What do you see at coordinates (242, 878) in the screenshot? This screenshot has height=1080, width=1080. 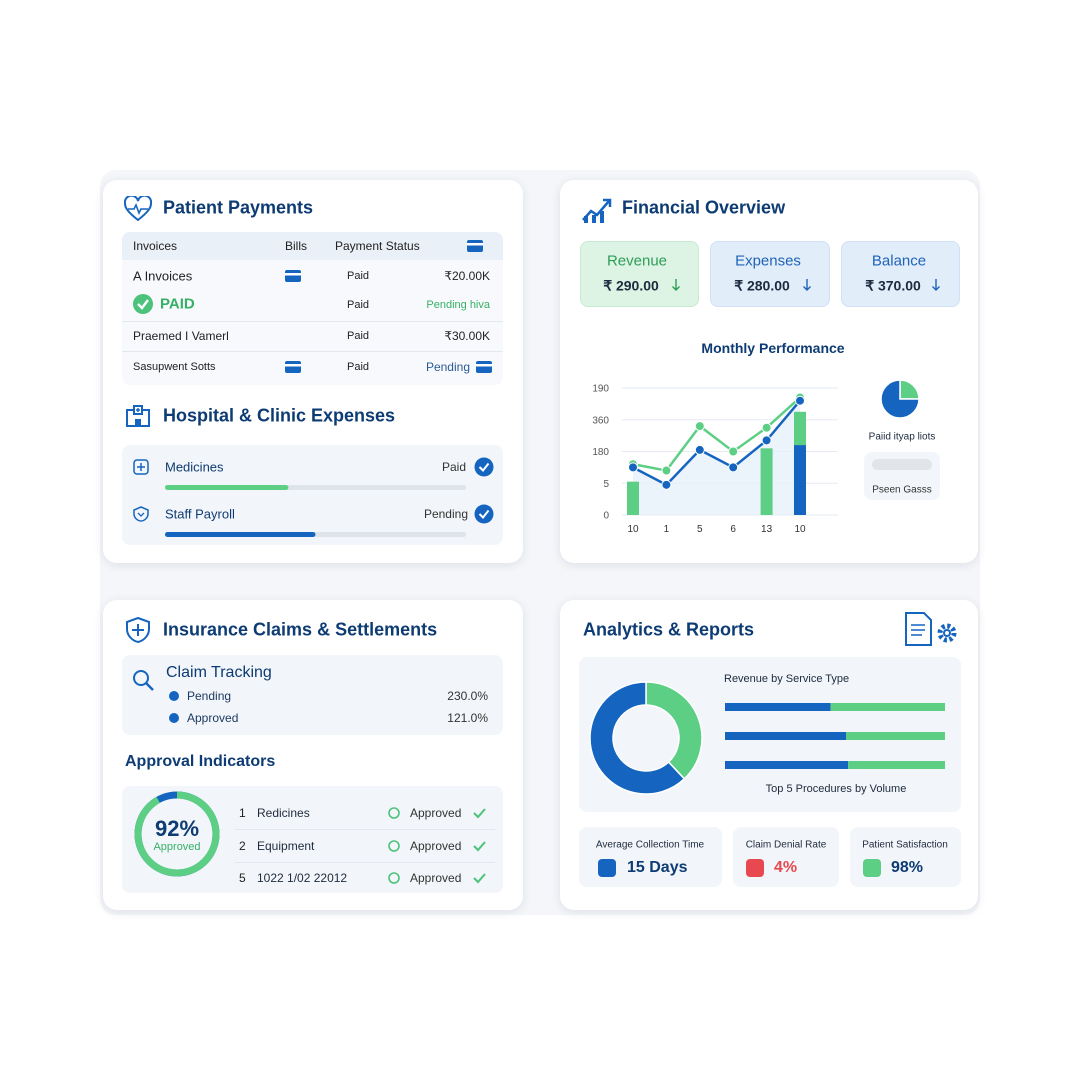 I see `row-number: 5` at bounding box center [242, 878].